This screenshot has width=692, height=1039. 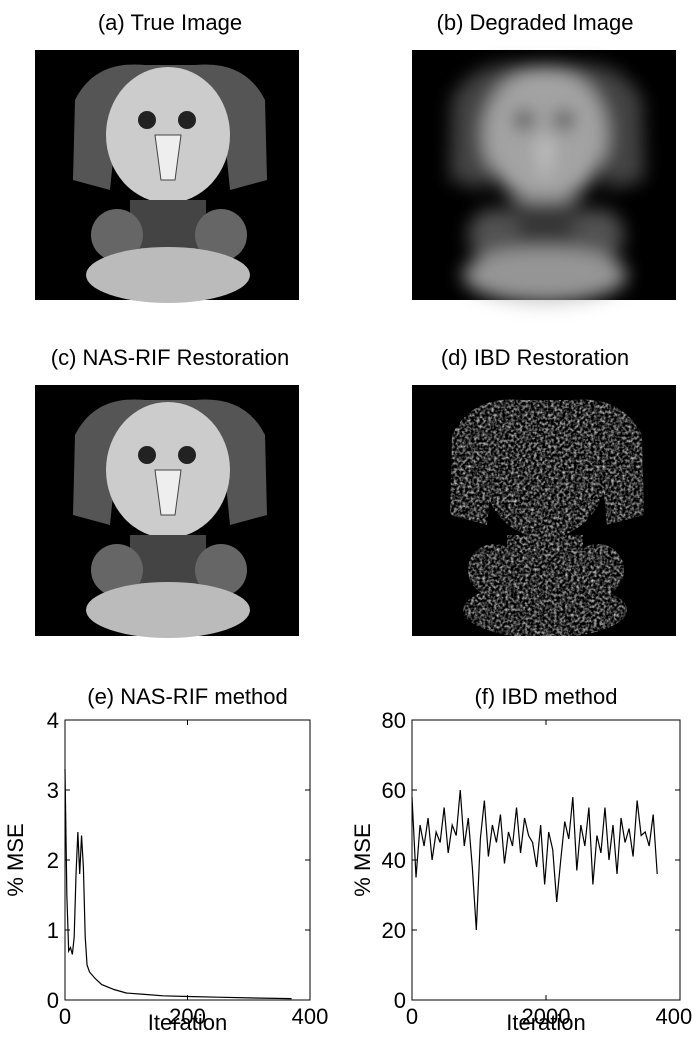 I want to click on panel-c: (c) NAS-RIF Restoration, so click(x=167, y=492).